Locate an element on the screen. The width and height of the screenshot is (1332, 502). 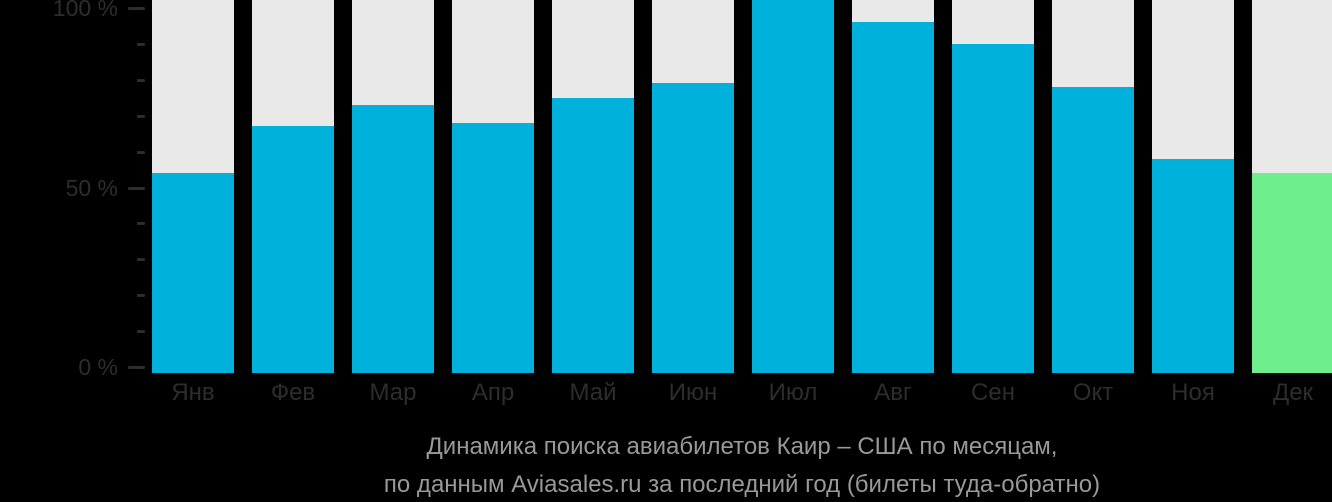
bar-column-Мар is located at coordinates (393, 186).